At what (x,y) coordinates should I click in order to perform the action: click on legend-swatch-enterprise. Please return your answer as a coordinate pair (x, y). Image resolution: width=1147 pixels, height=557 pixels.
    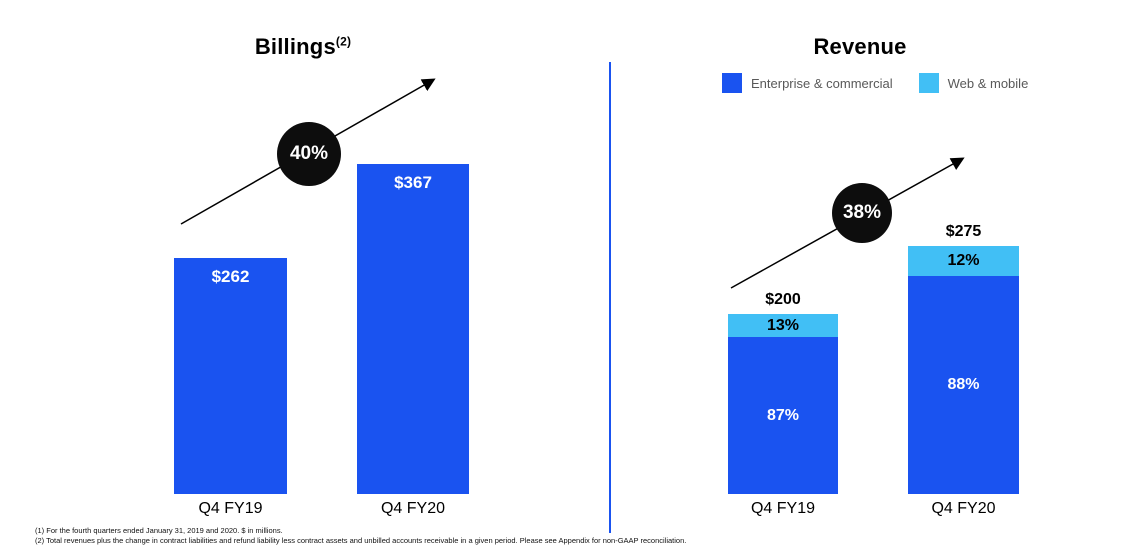
    Looking at the image, I should click on (732, 83).